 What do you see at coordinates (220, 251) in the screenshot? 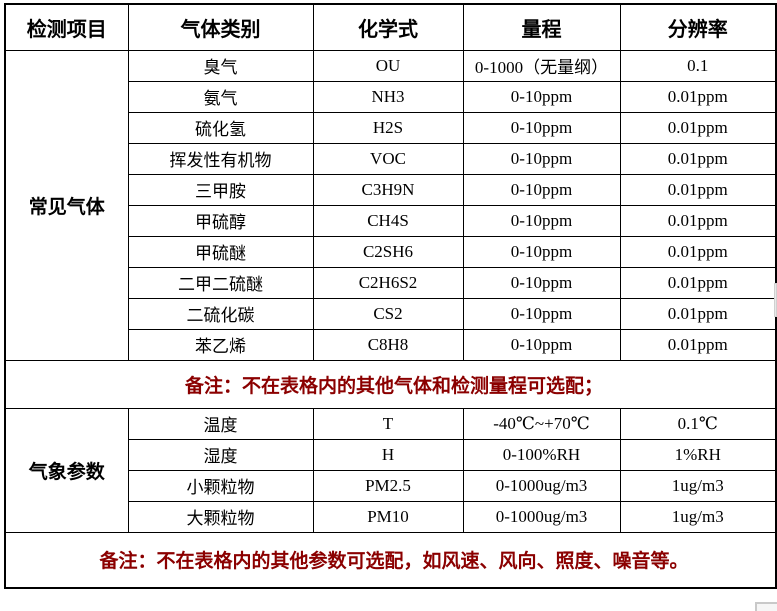
I see `gas-name-cell: 甲硫醚` at bounding box center [220, 251].